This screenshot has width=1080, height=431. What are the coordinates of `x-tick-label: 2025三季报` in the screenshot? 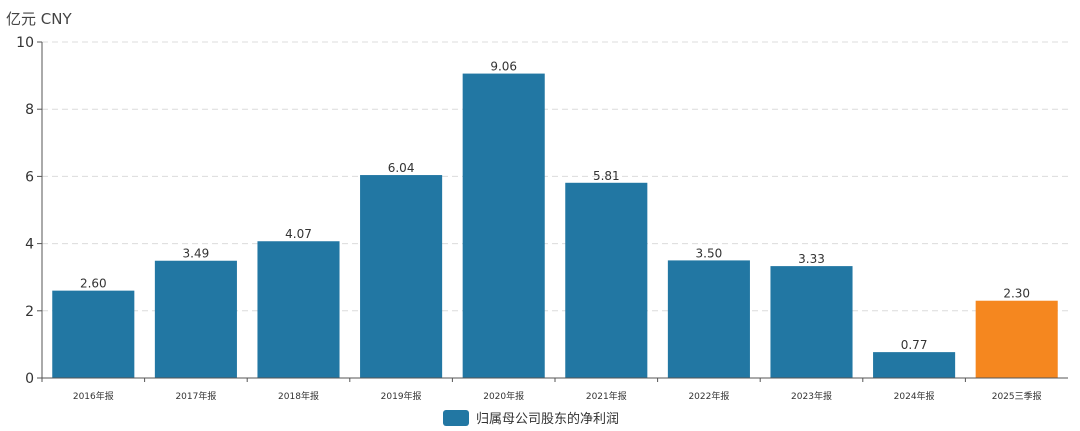 It's located at (1017, 396).